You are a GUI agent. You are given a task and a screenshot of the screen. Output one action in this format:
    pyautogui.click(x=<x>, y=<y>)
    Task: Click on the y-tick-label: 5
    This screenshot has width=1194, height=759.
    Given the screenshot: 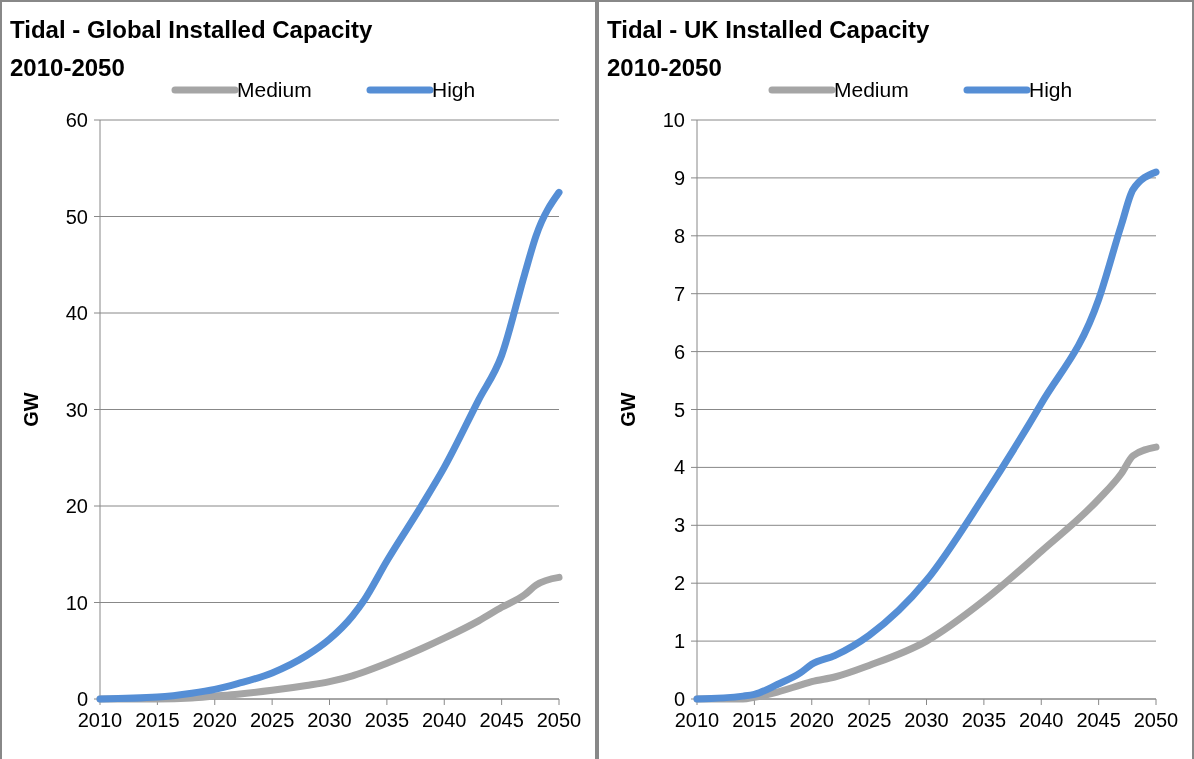 What is the action you would take?
    pyautogui.click(x=679, y=409)
    